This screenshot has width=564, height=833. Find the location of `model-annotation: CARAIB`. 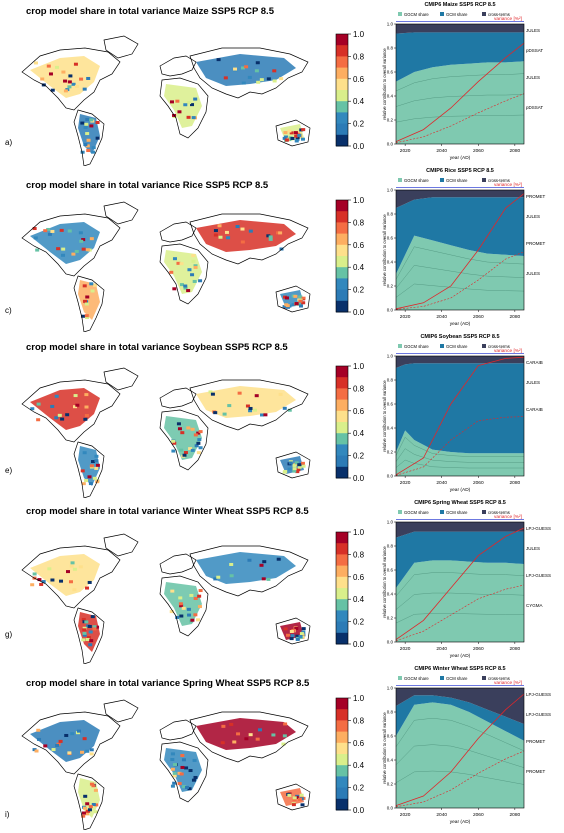

model-annotation: CARAIB is located at coordinates (534, 362).